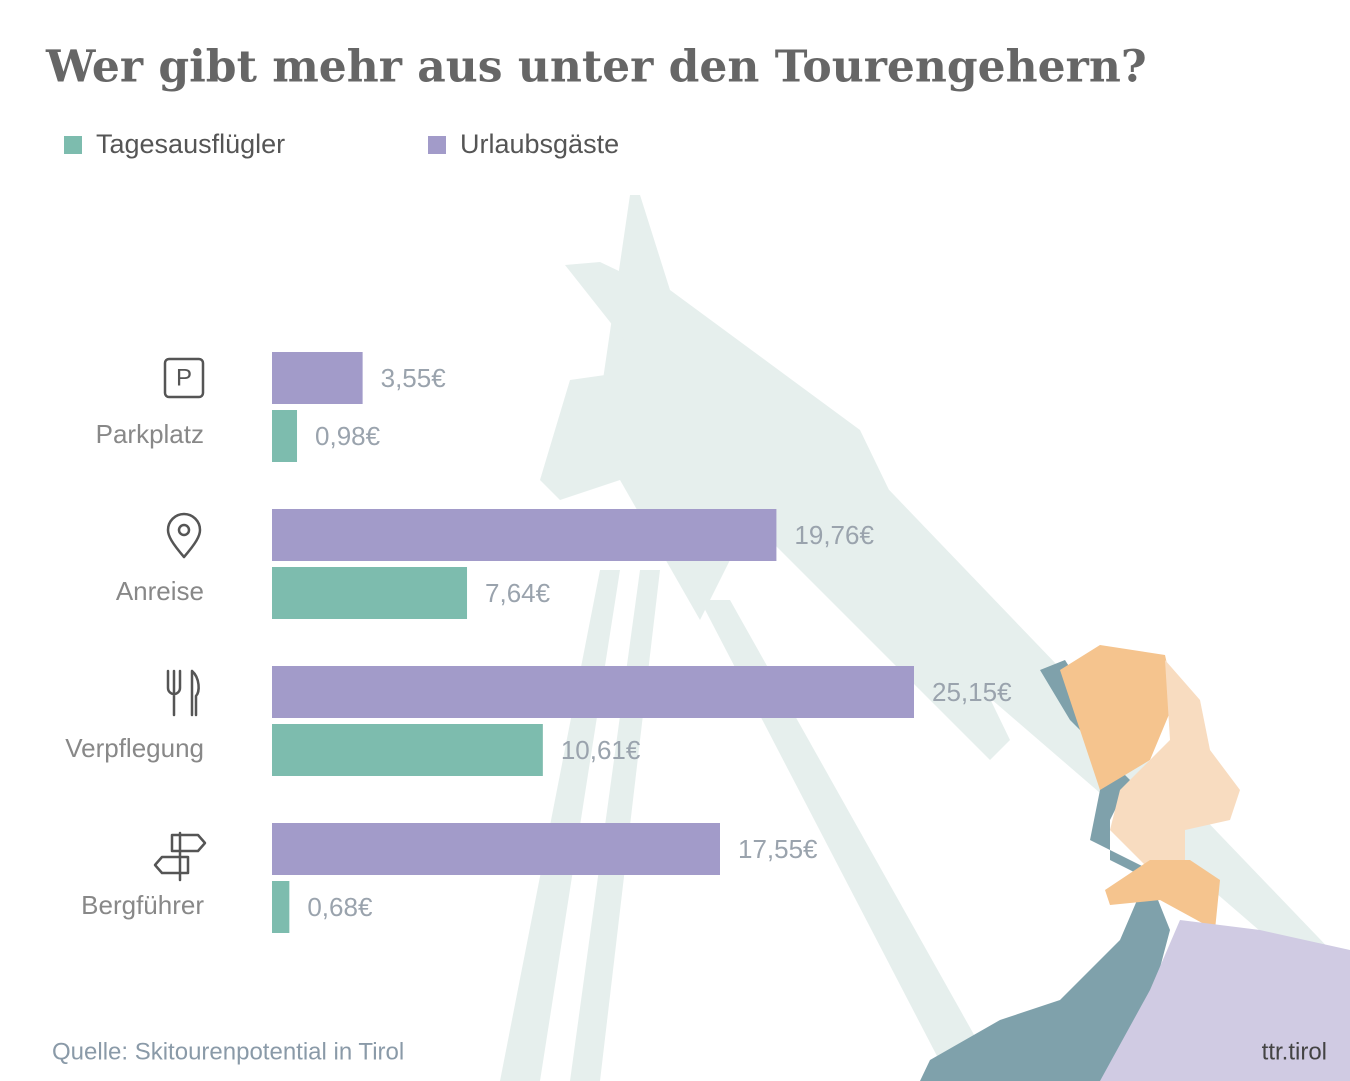 The image size is (1350, 1081). Describe the element at coordinates (190, 144) in the screenshot. I see `legend-label: Tagesausflügler` at that location.